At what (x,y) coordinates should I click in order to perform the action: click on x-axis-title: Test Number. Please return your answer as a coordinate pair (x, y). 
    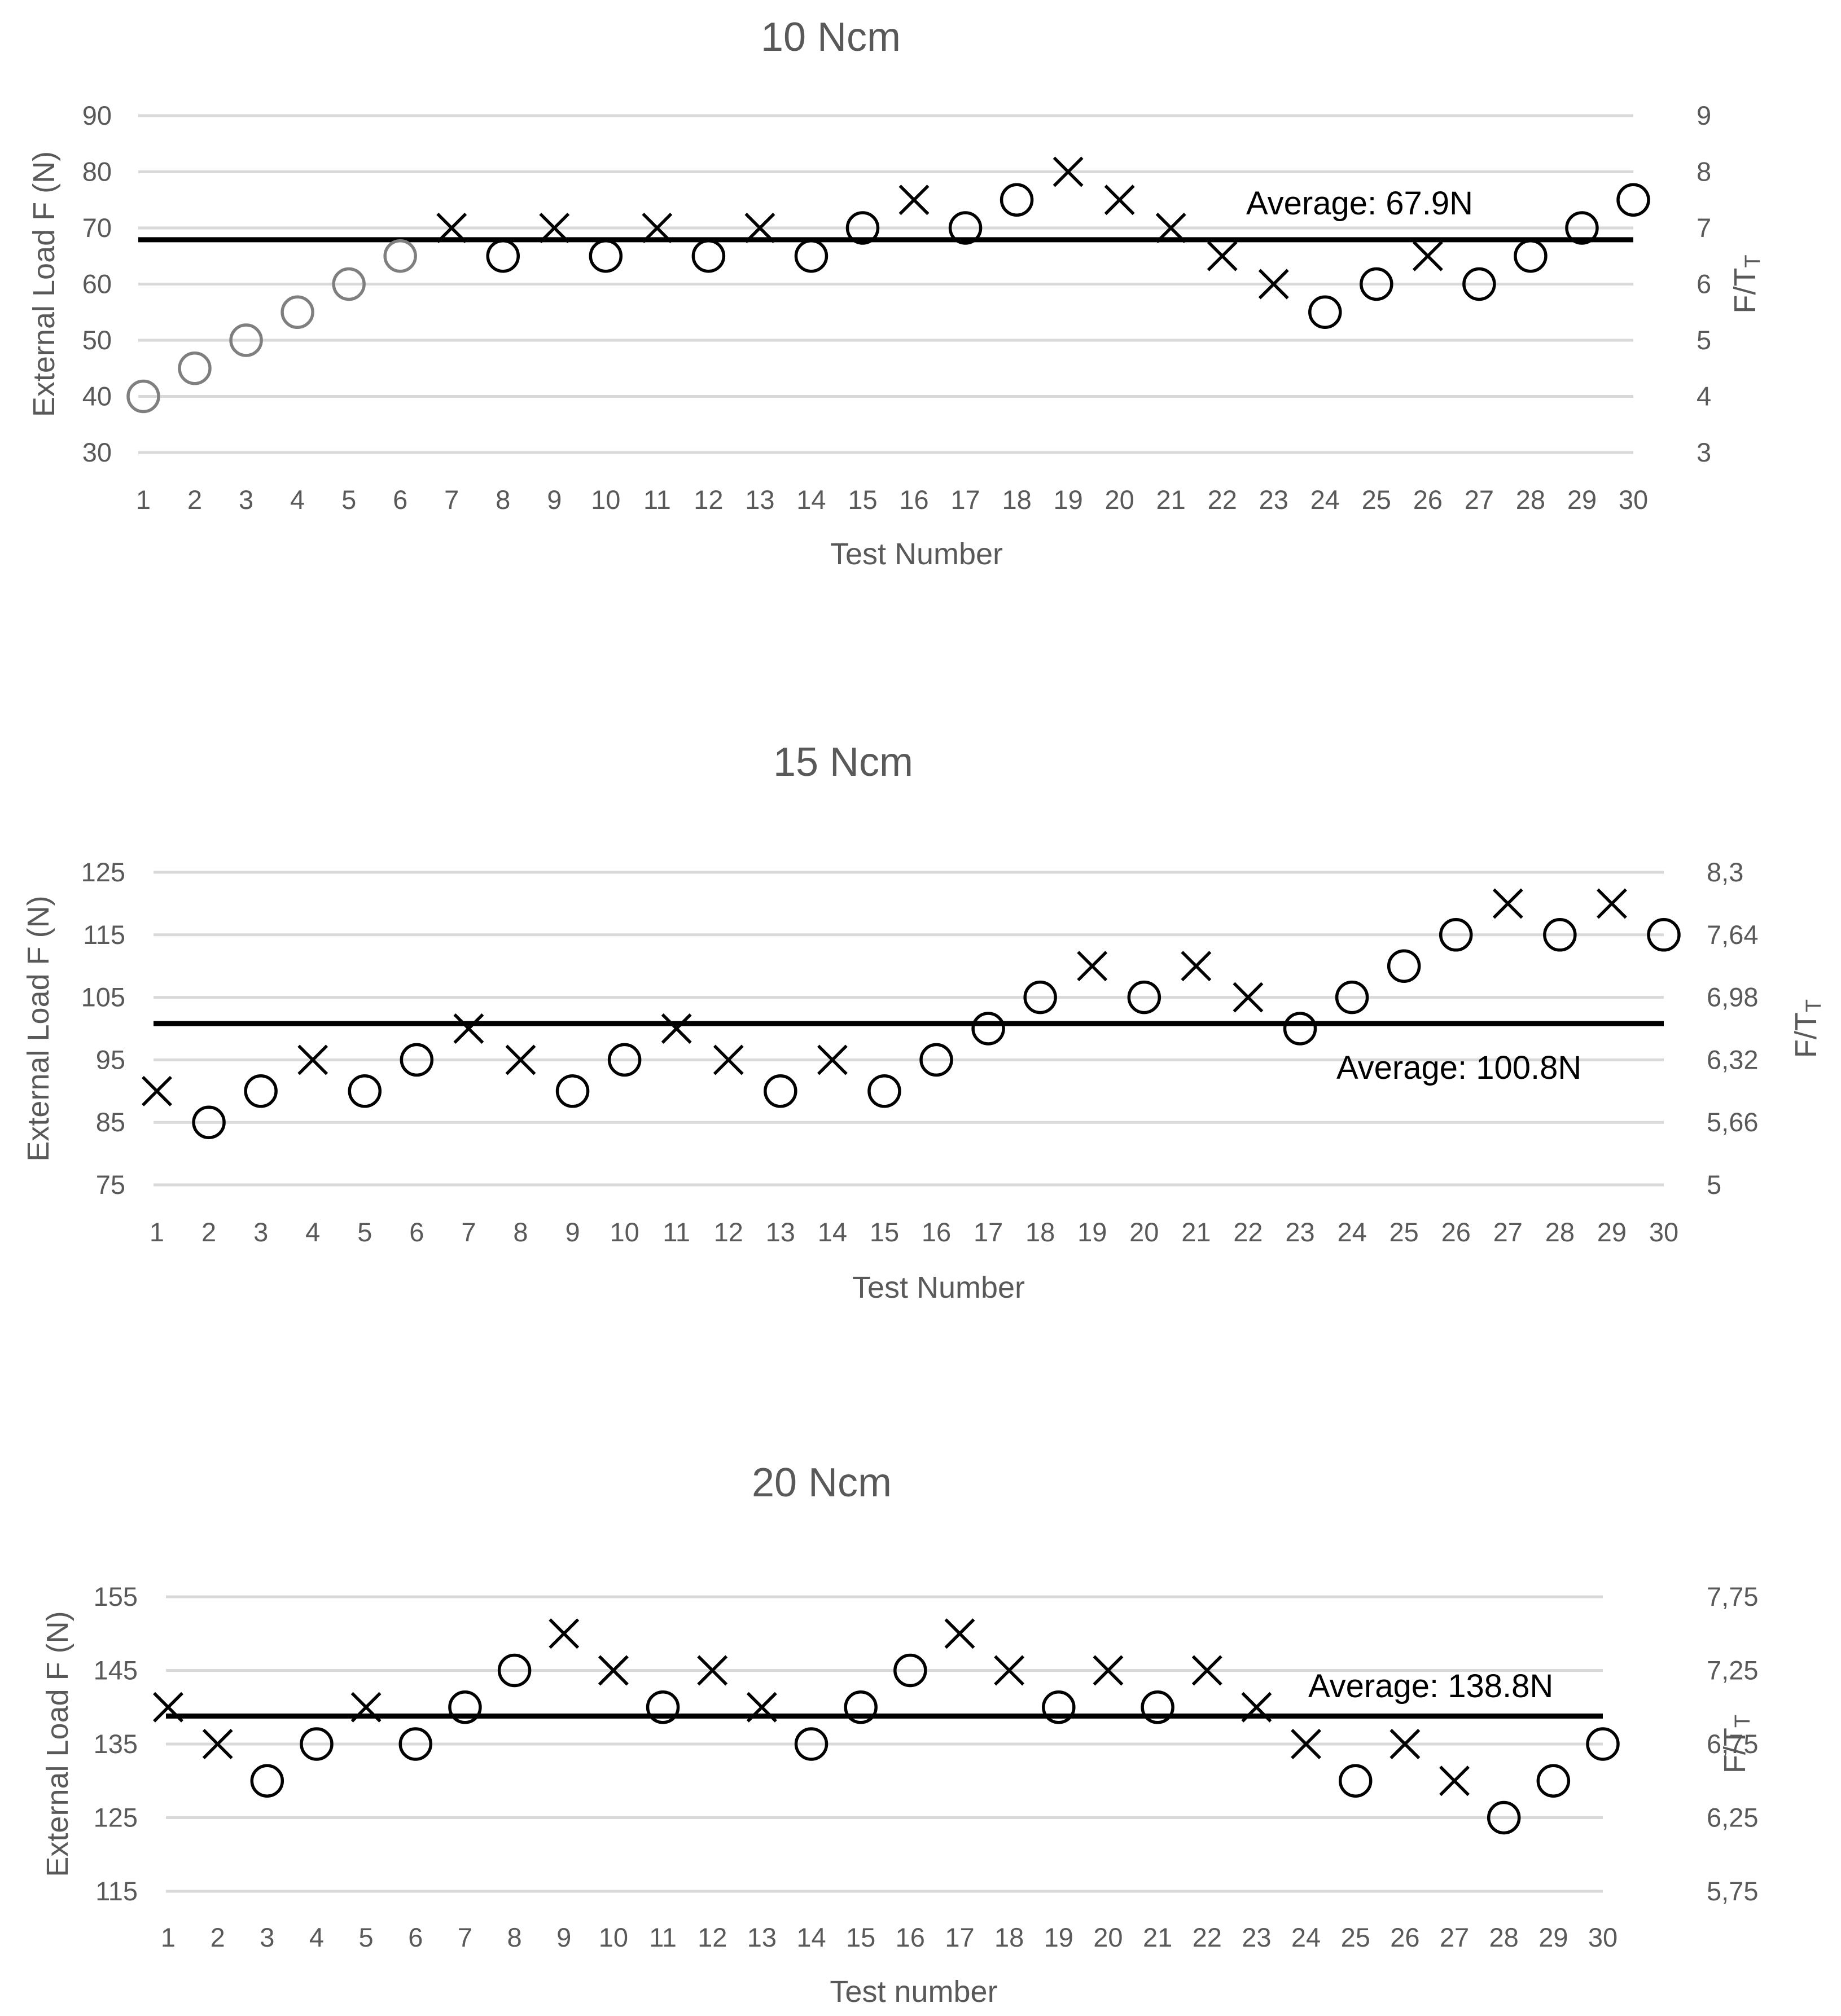
    Looking at the image, I should click on (938, 1288).